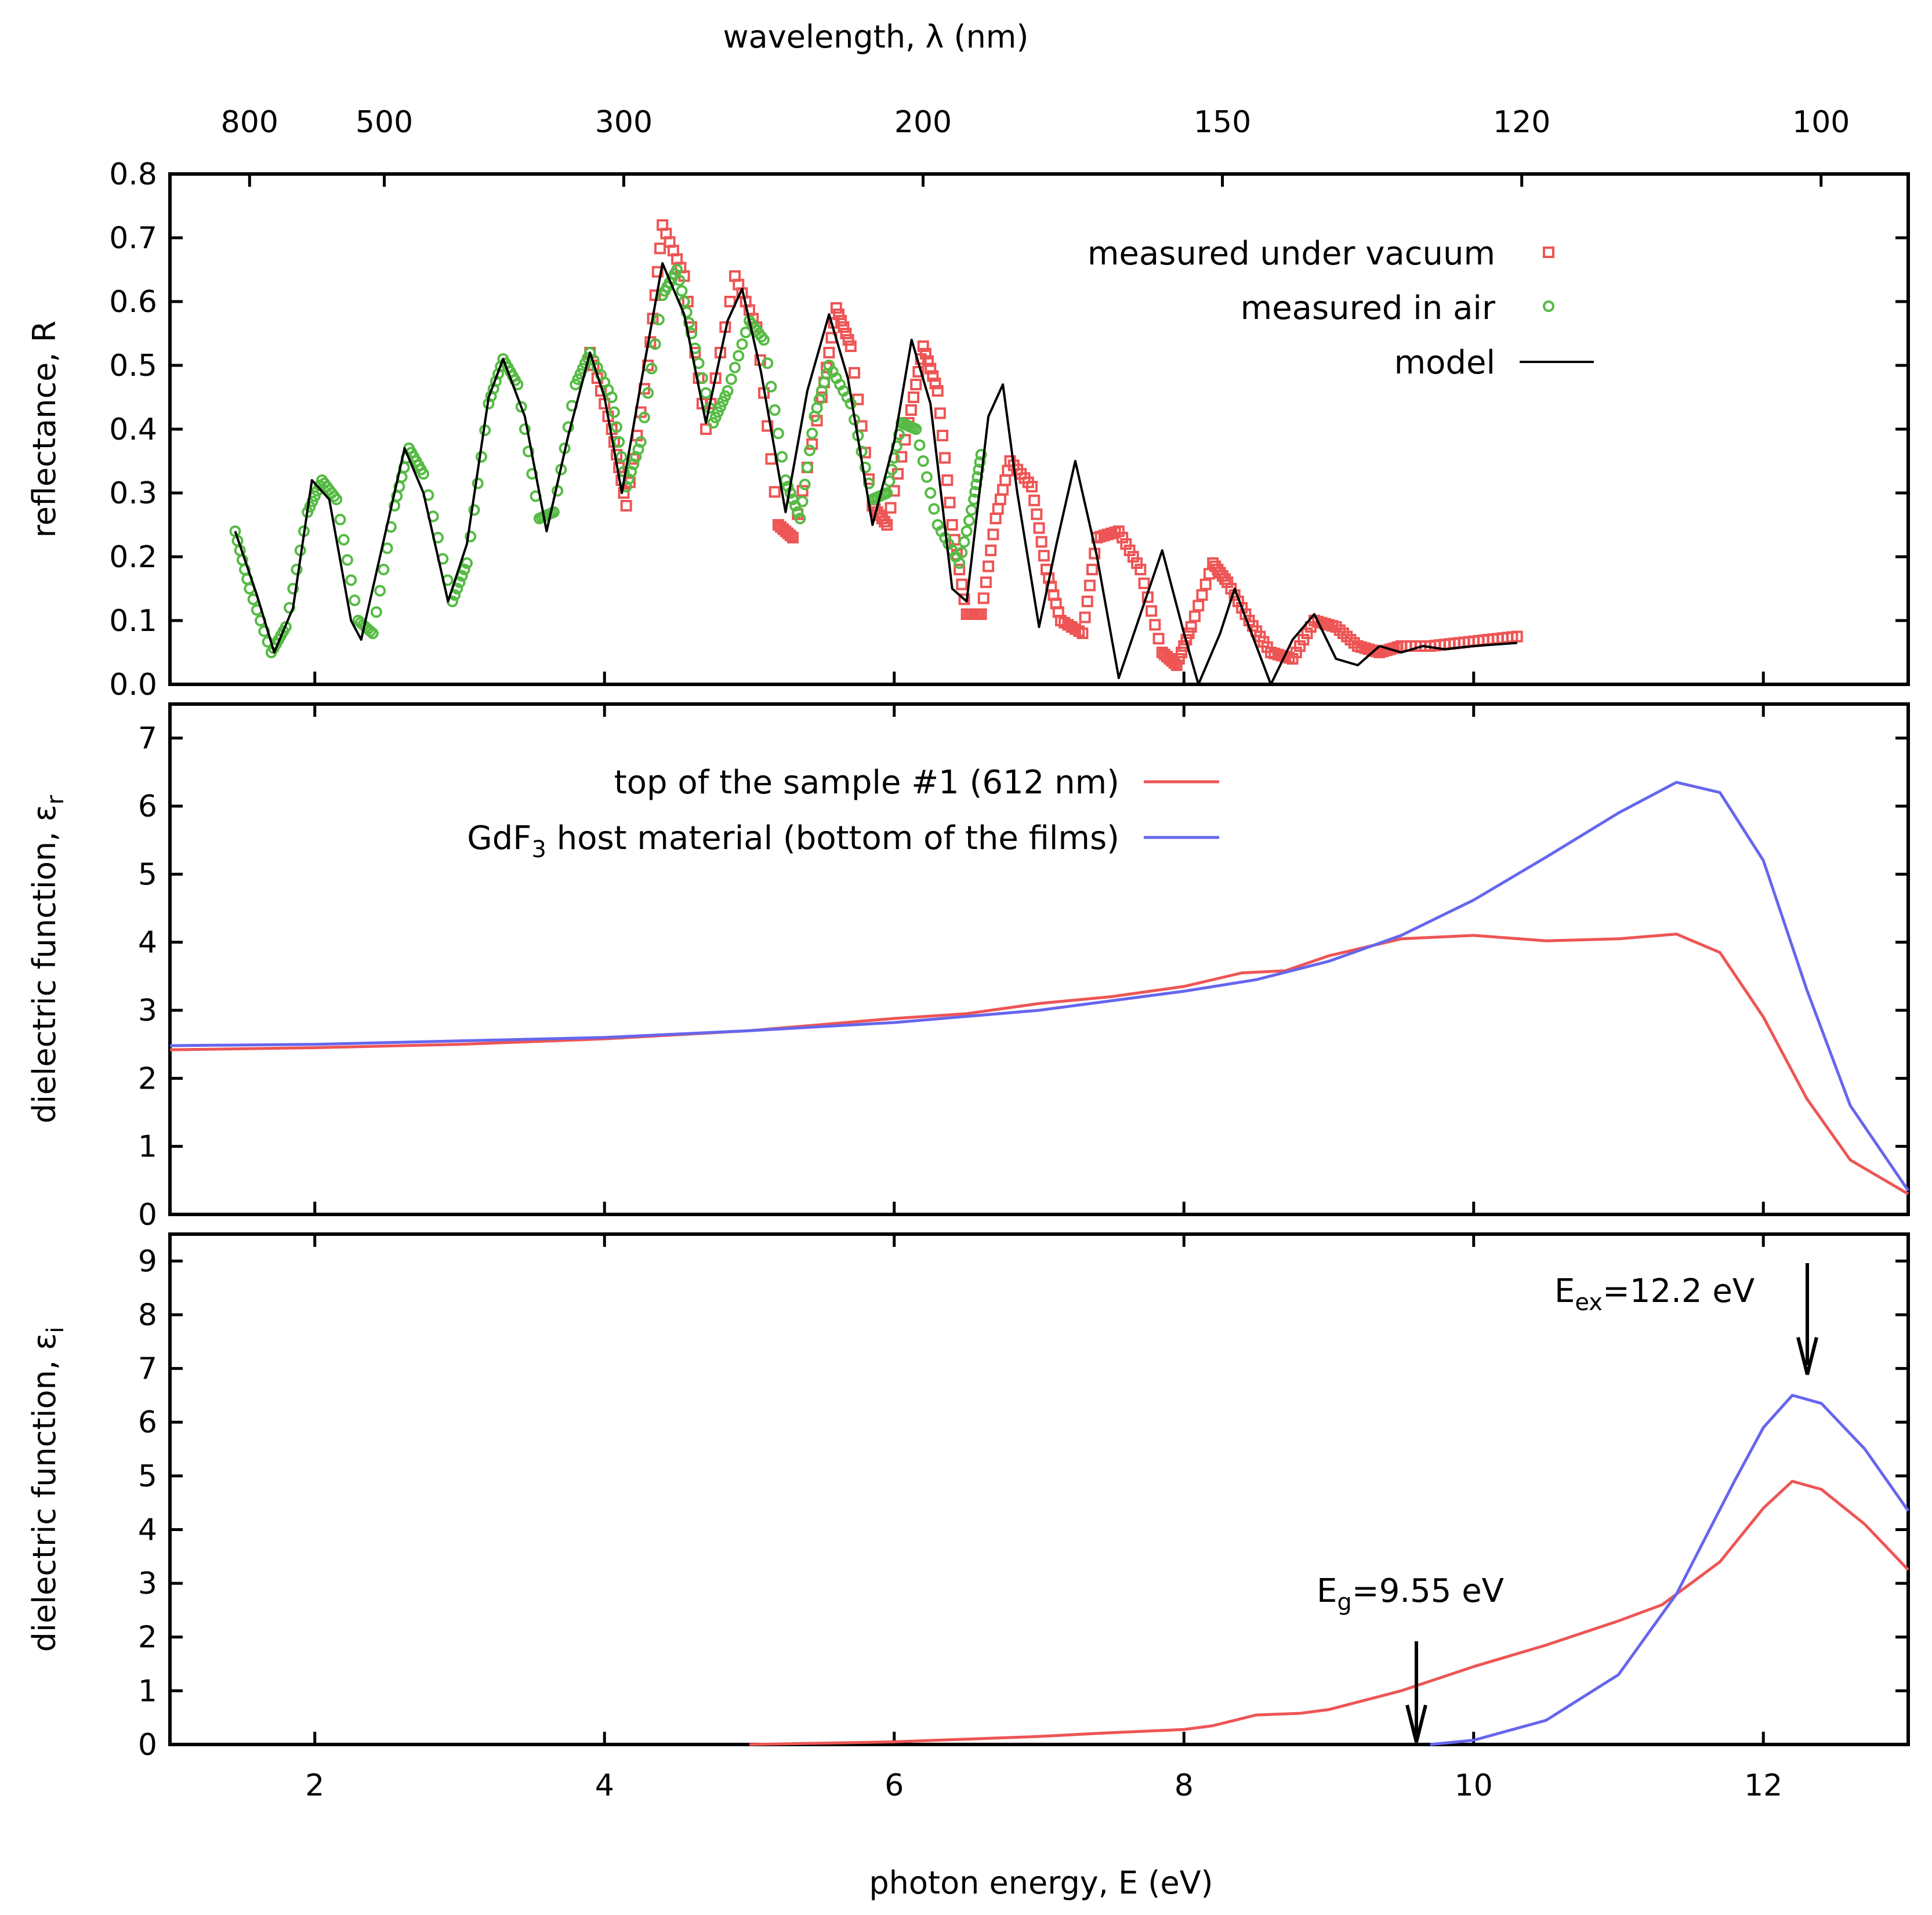 The width and height of the screenshot is (1932, 1915). What do you see at coordinates (1444, 363) in the screenshot?
I see `legend-label-model: model` at bounding box center [1444, 363].